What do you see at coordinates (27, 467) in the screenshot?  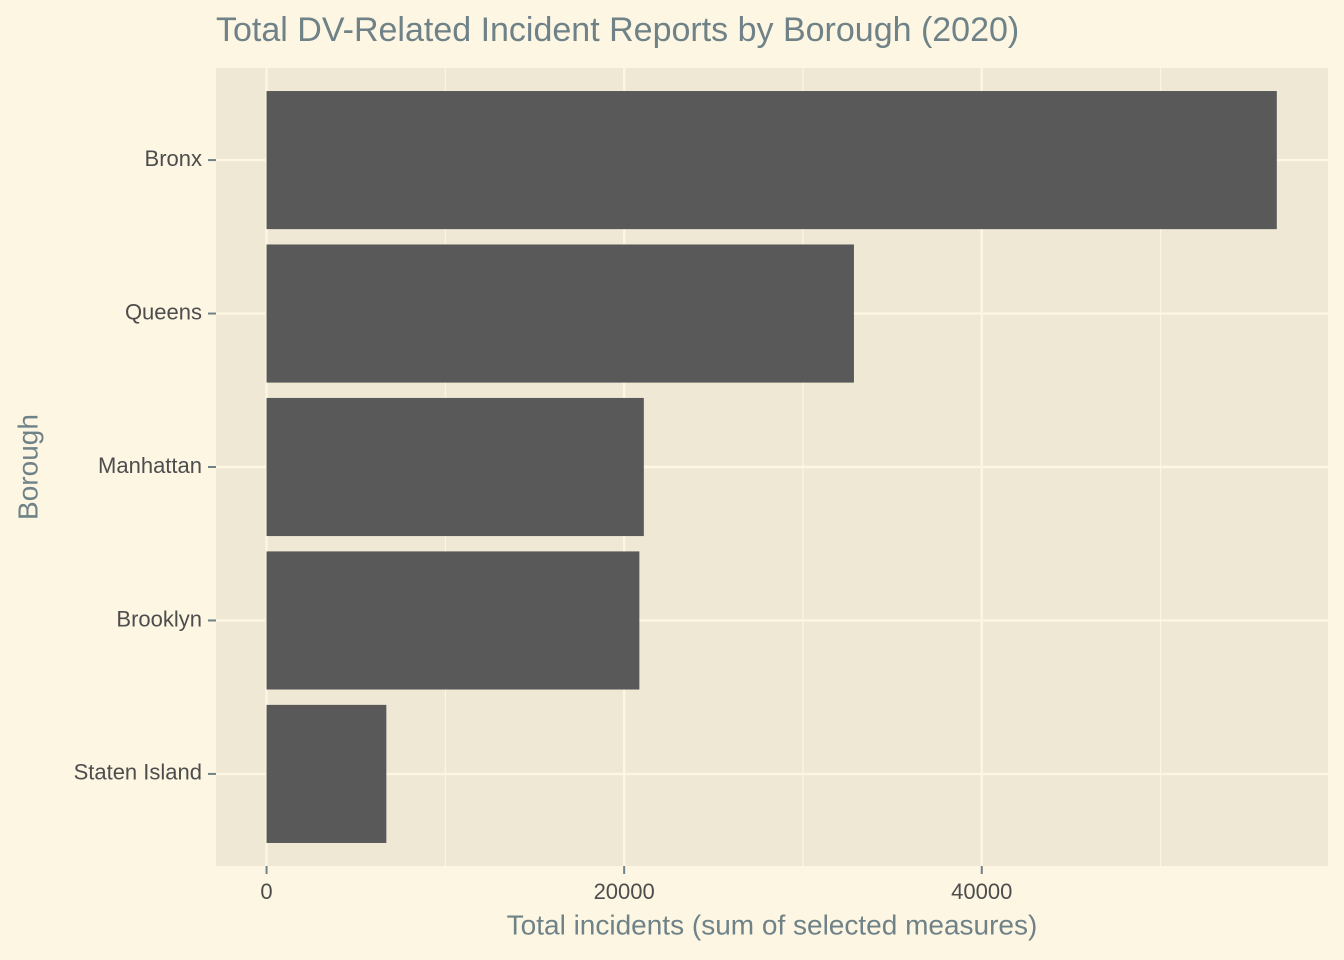 I see `y-axis-title: Borough` at bounding box center [27, 467].